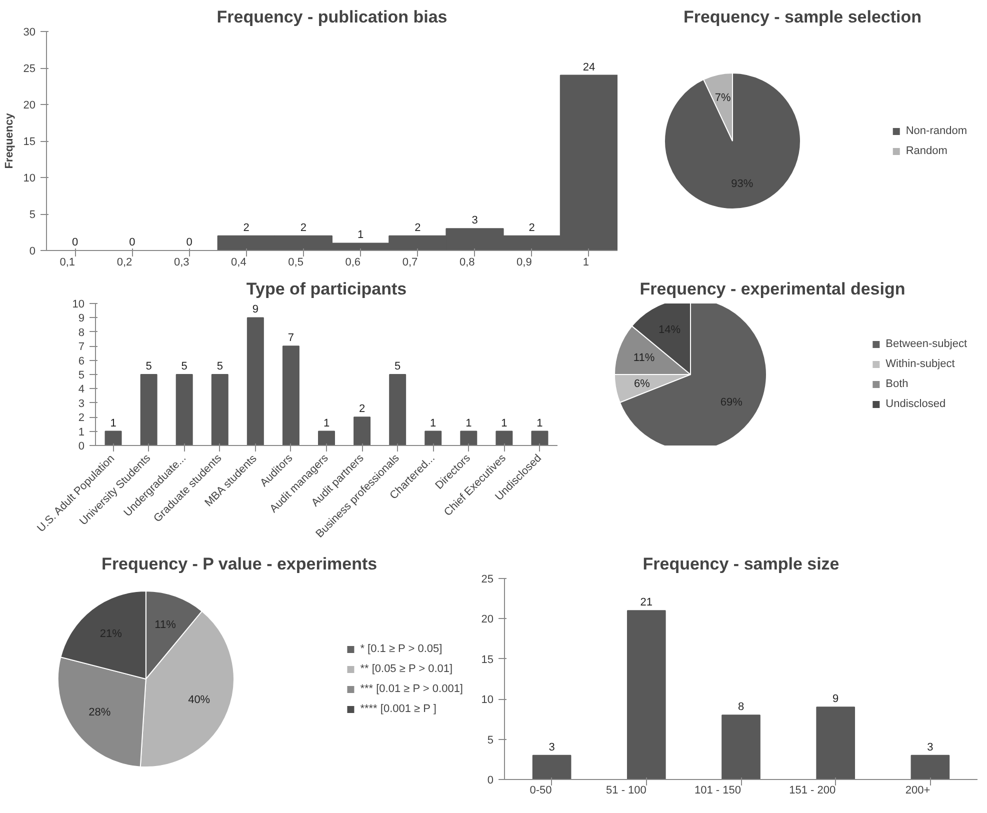 The height and width of the screenshot is (813, 987). I want to click on chart-title: Frequency - P value - experiments, so click(240, 564).